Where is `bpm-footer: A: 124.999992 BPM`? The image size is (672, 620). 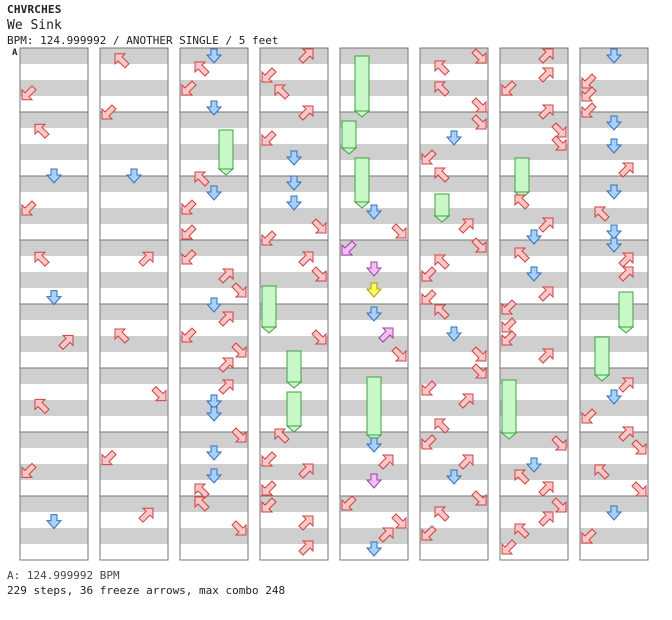 bpm-footer: A: 124.999992 BPM is located at coordinates (63, 575).